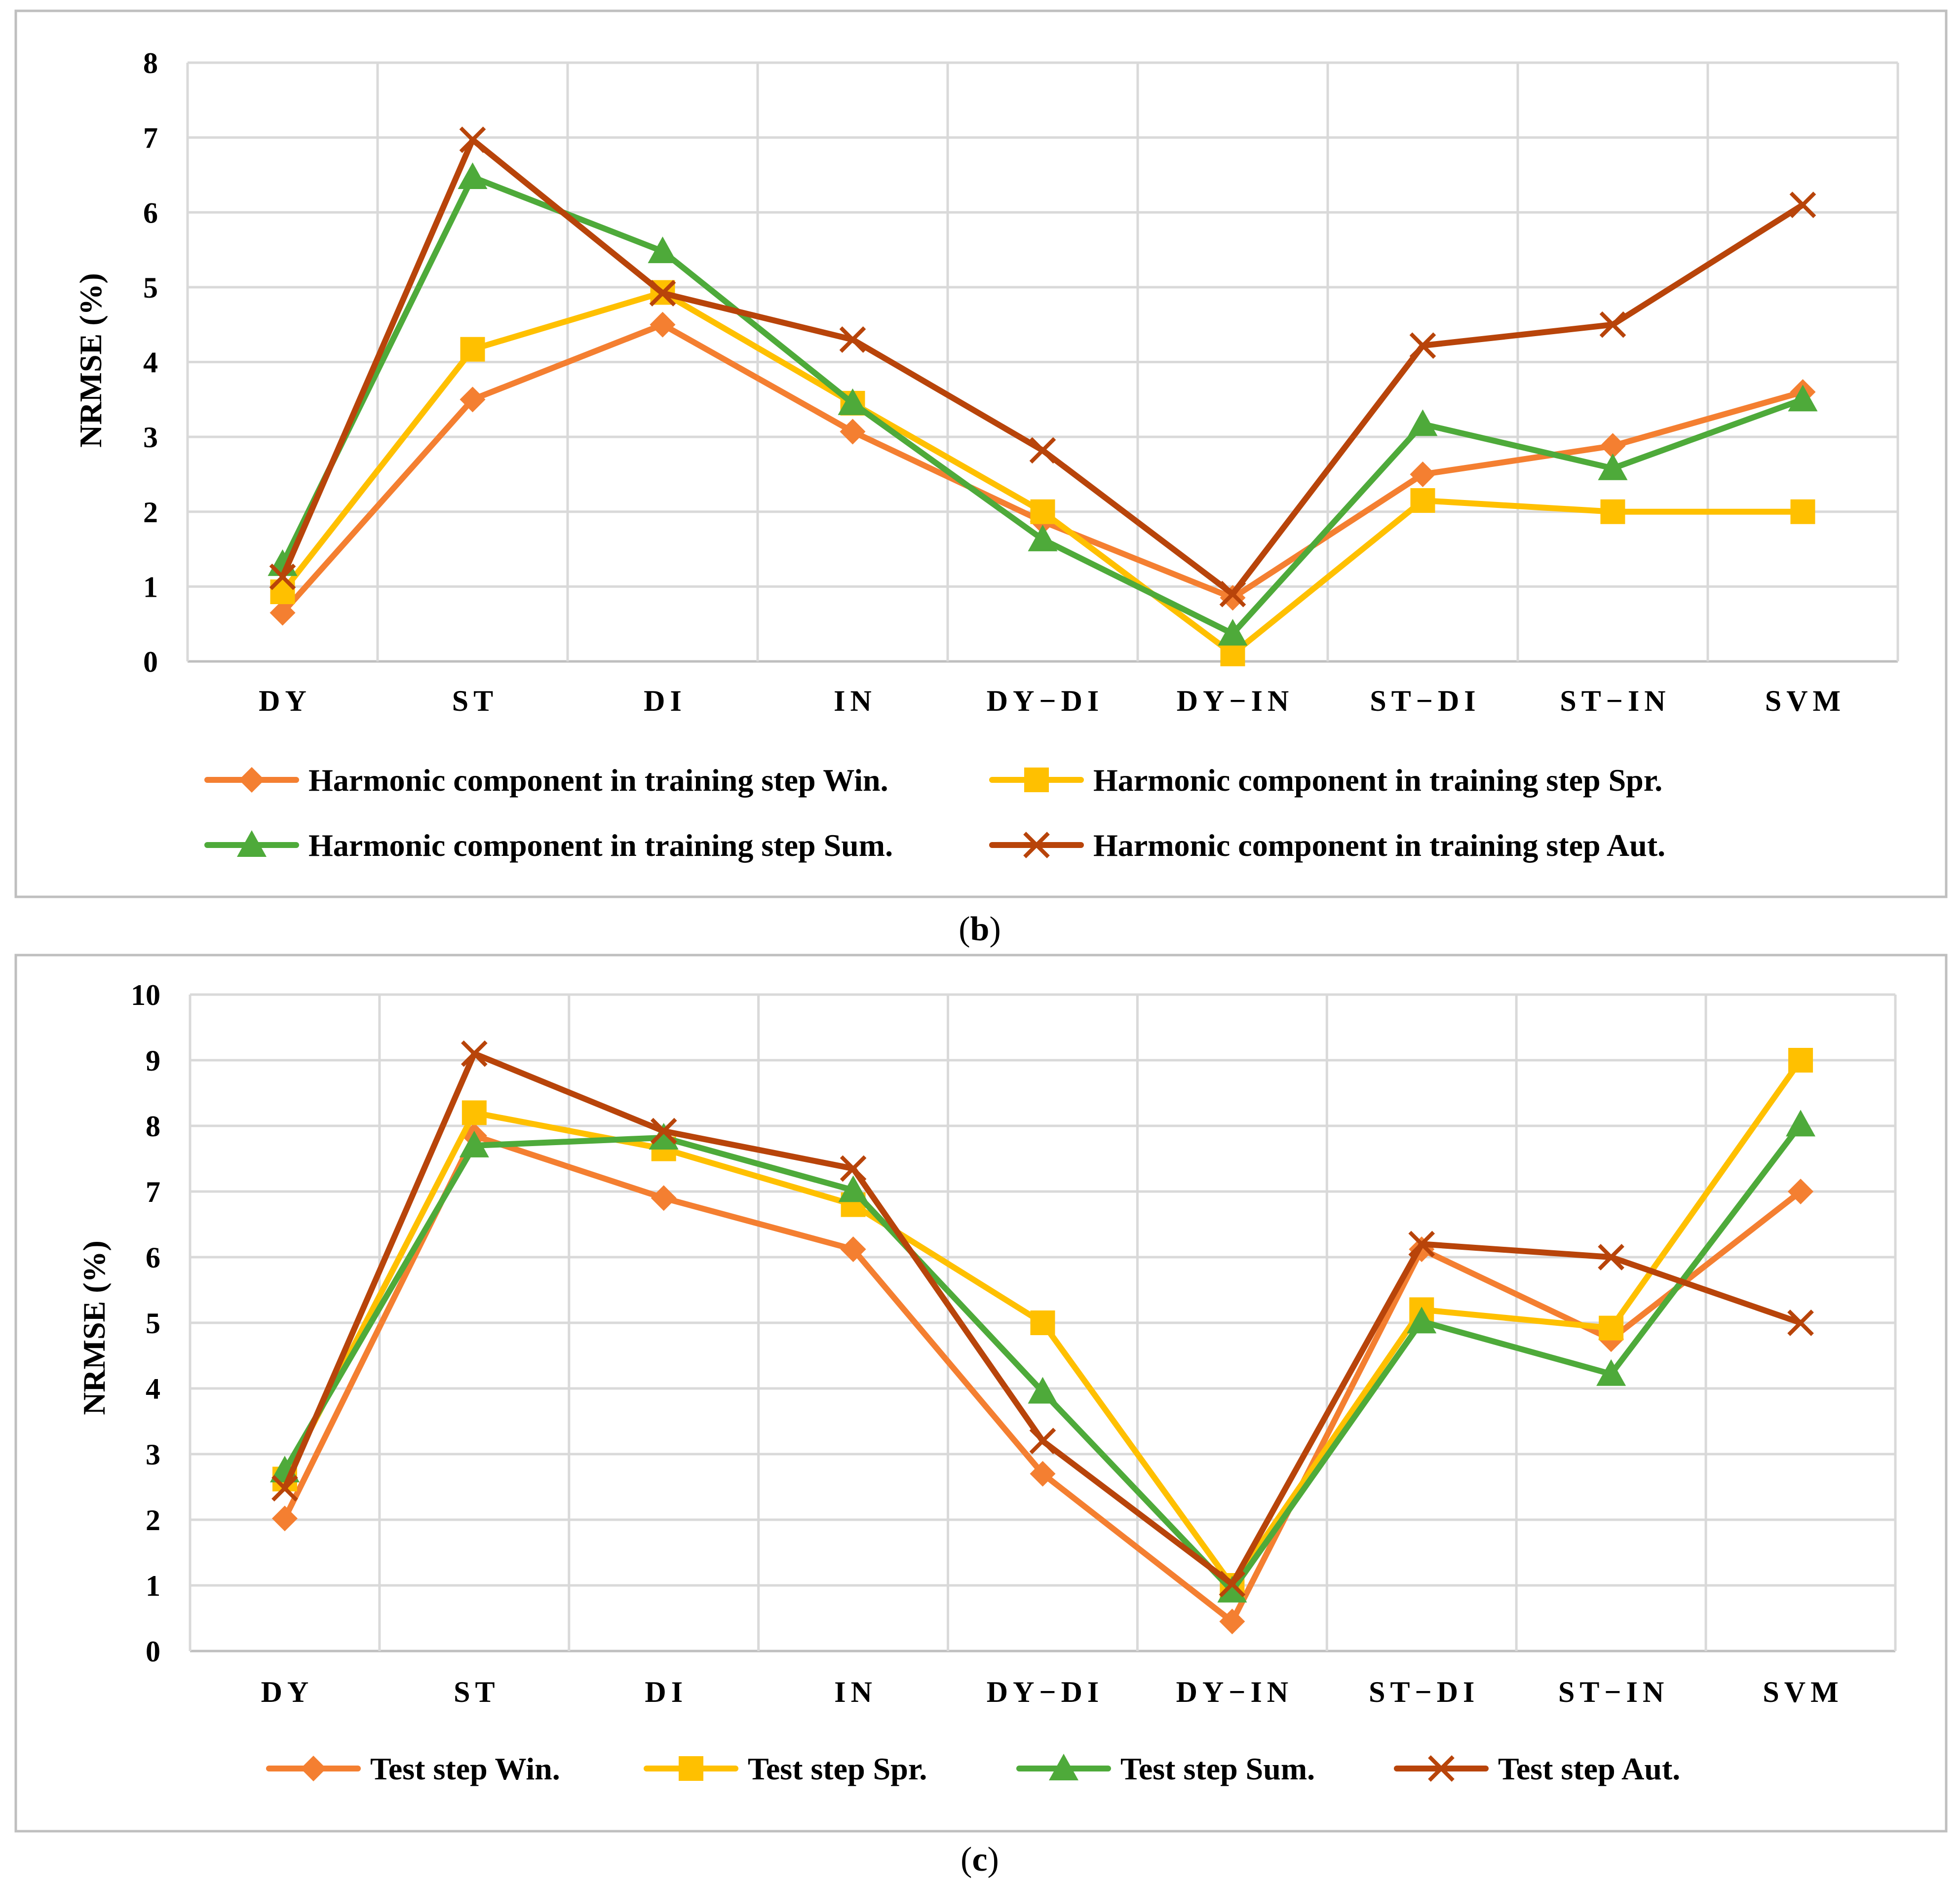 This screenshot has width=1960, height=1885. Describe the element at coordinates (1379, 845) in the screenshot. I see `legend-label: Harmonic component in training step Aut.` at that location.